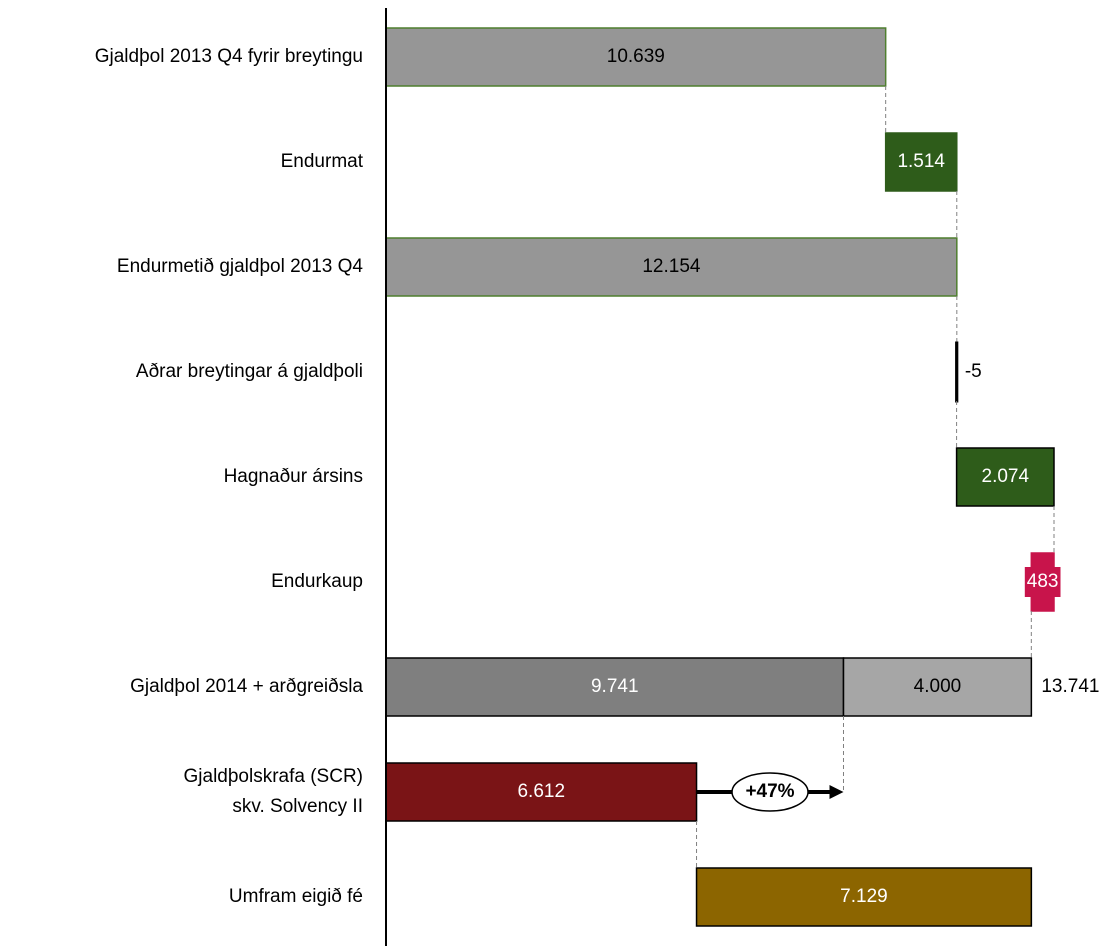 This screenshot has height=946, width=1120. I want to click on annotation: +47%, so click(769, 791).